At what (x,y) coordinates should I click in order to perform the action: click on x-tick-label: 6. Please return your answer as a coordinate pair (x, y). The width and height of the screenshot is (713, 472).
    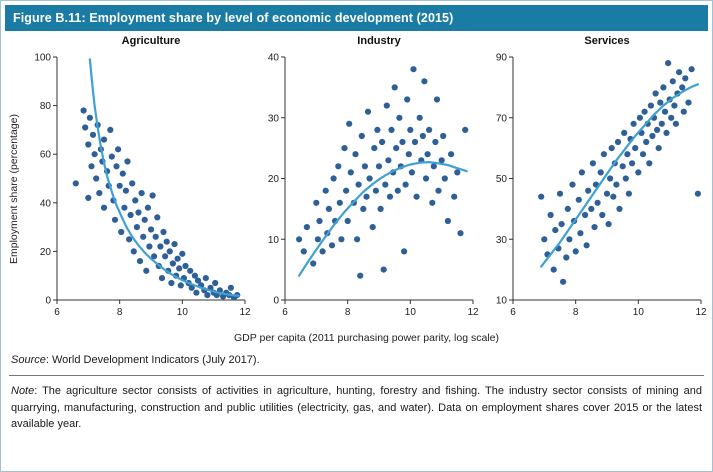
    Looking at the image, I should click on (57, 312).